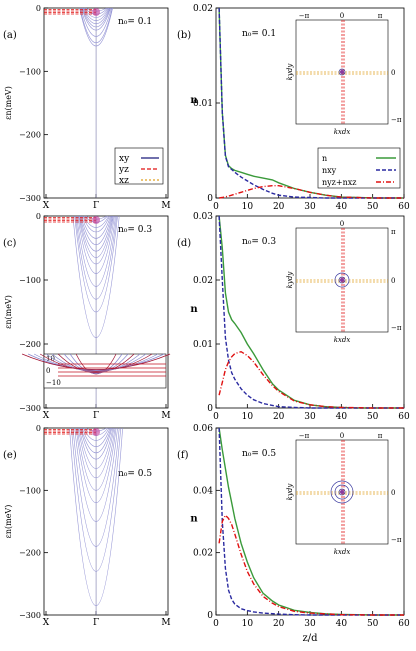 This screenshot has width=416, height=651. Describe the element at coordinates (10, 35) in the screenshot. I see `panel-label: (a)` at that location.